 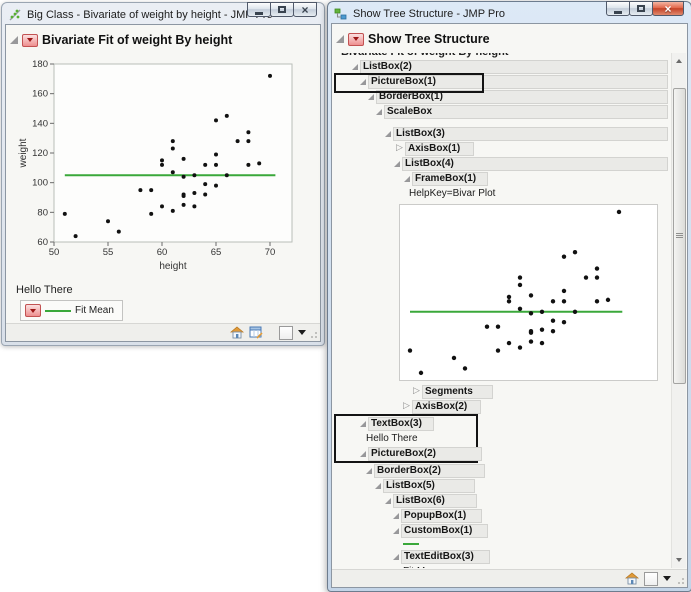 I want to click on tree-node-label: BorderBox(1), so click(x=522, y=96).